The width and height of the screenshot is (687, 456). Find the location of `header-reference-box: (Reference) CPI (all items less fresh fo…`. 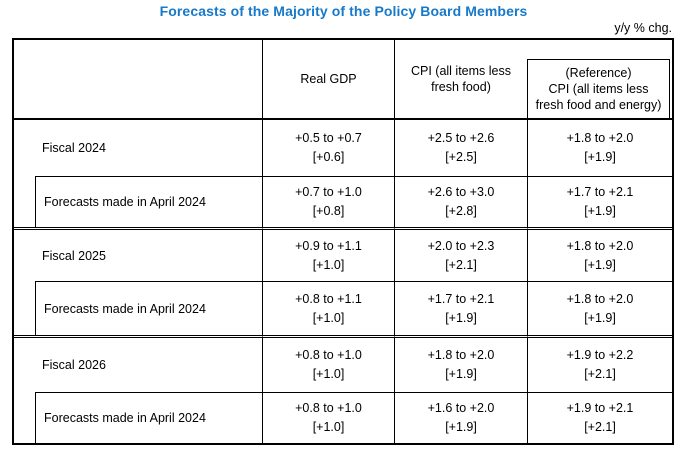

header-reference-box: (Reference) CPI (all items less fresh fo… is located at coordinates (598, 88).